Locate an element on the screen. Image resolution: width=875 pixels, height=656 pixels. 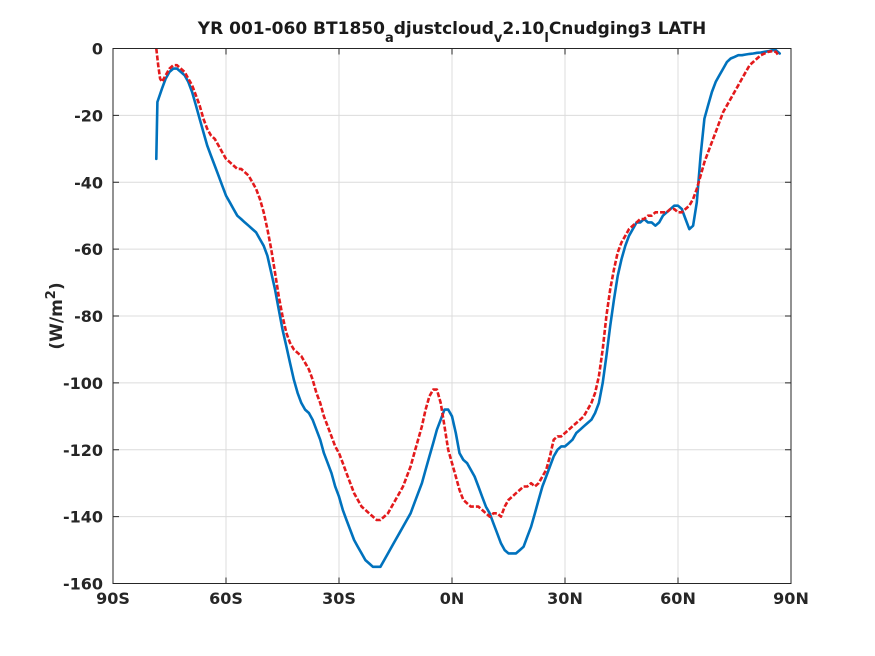
ylabel-suffix: ) is located at coordinates (57, 286).